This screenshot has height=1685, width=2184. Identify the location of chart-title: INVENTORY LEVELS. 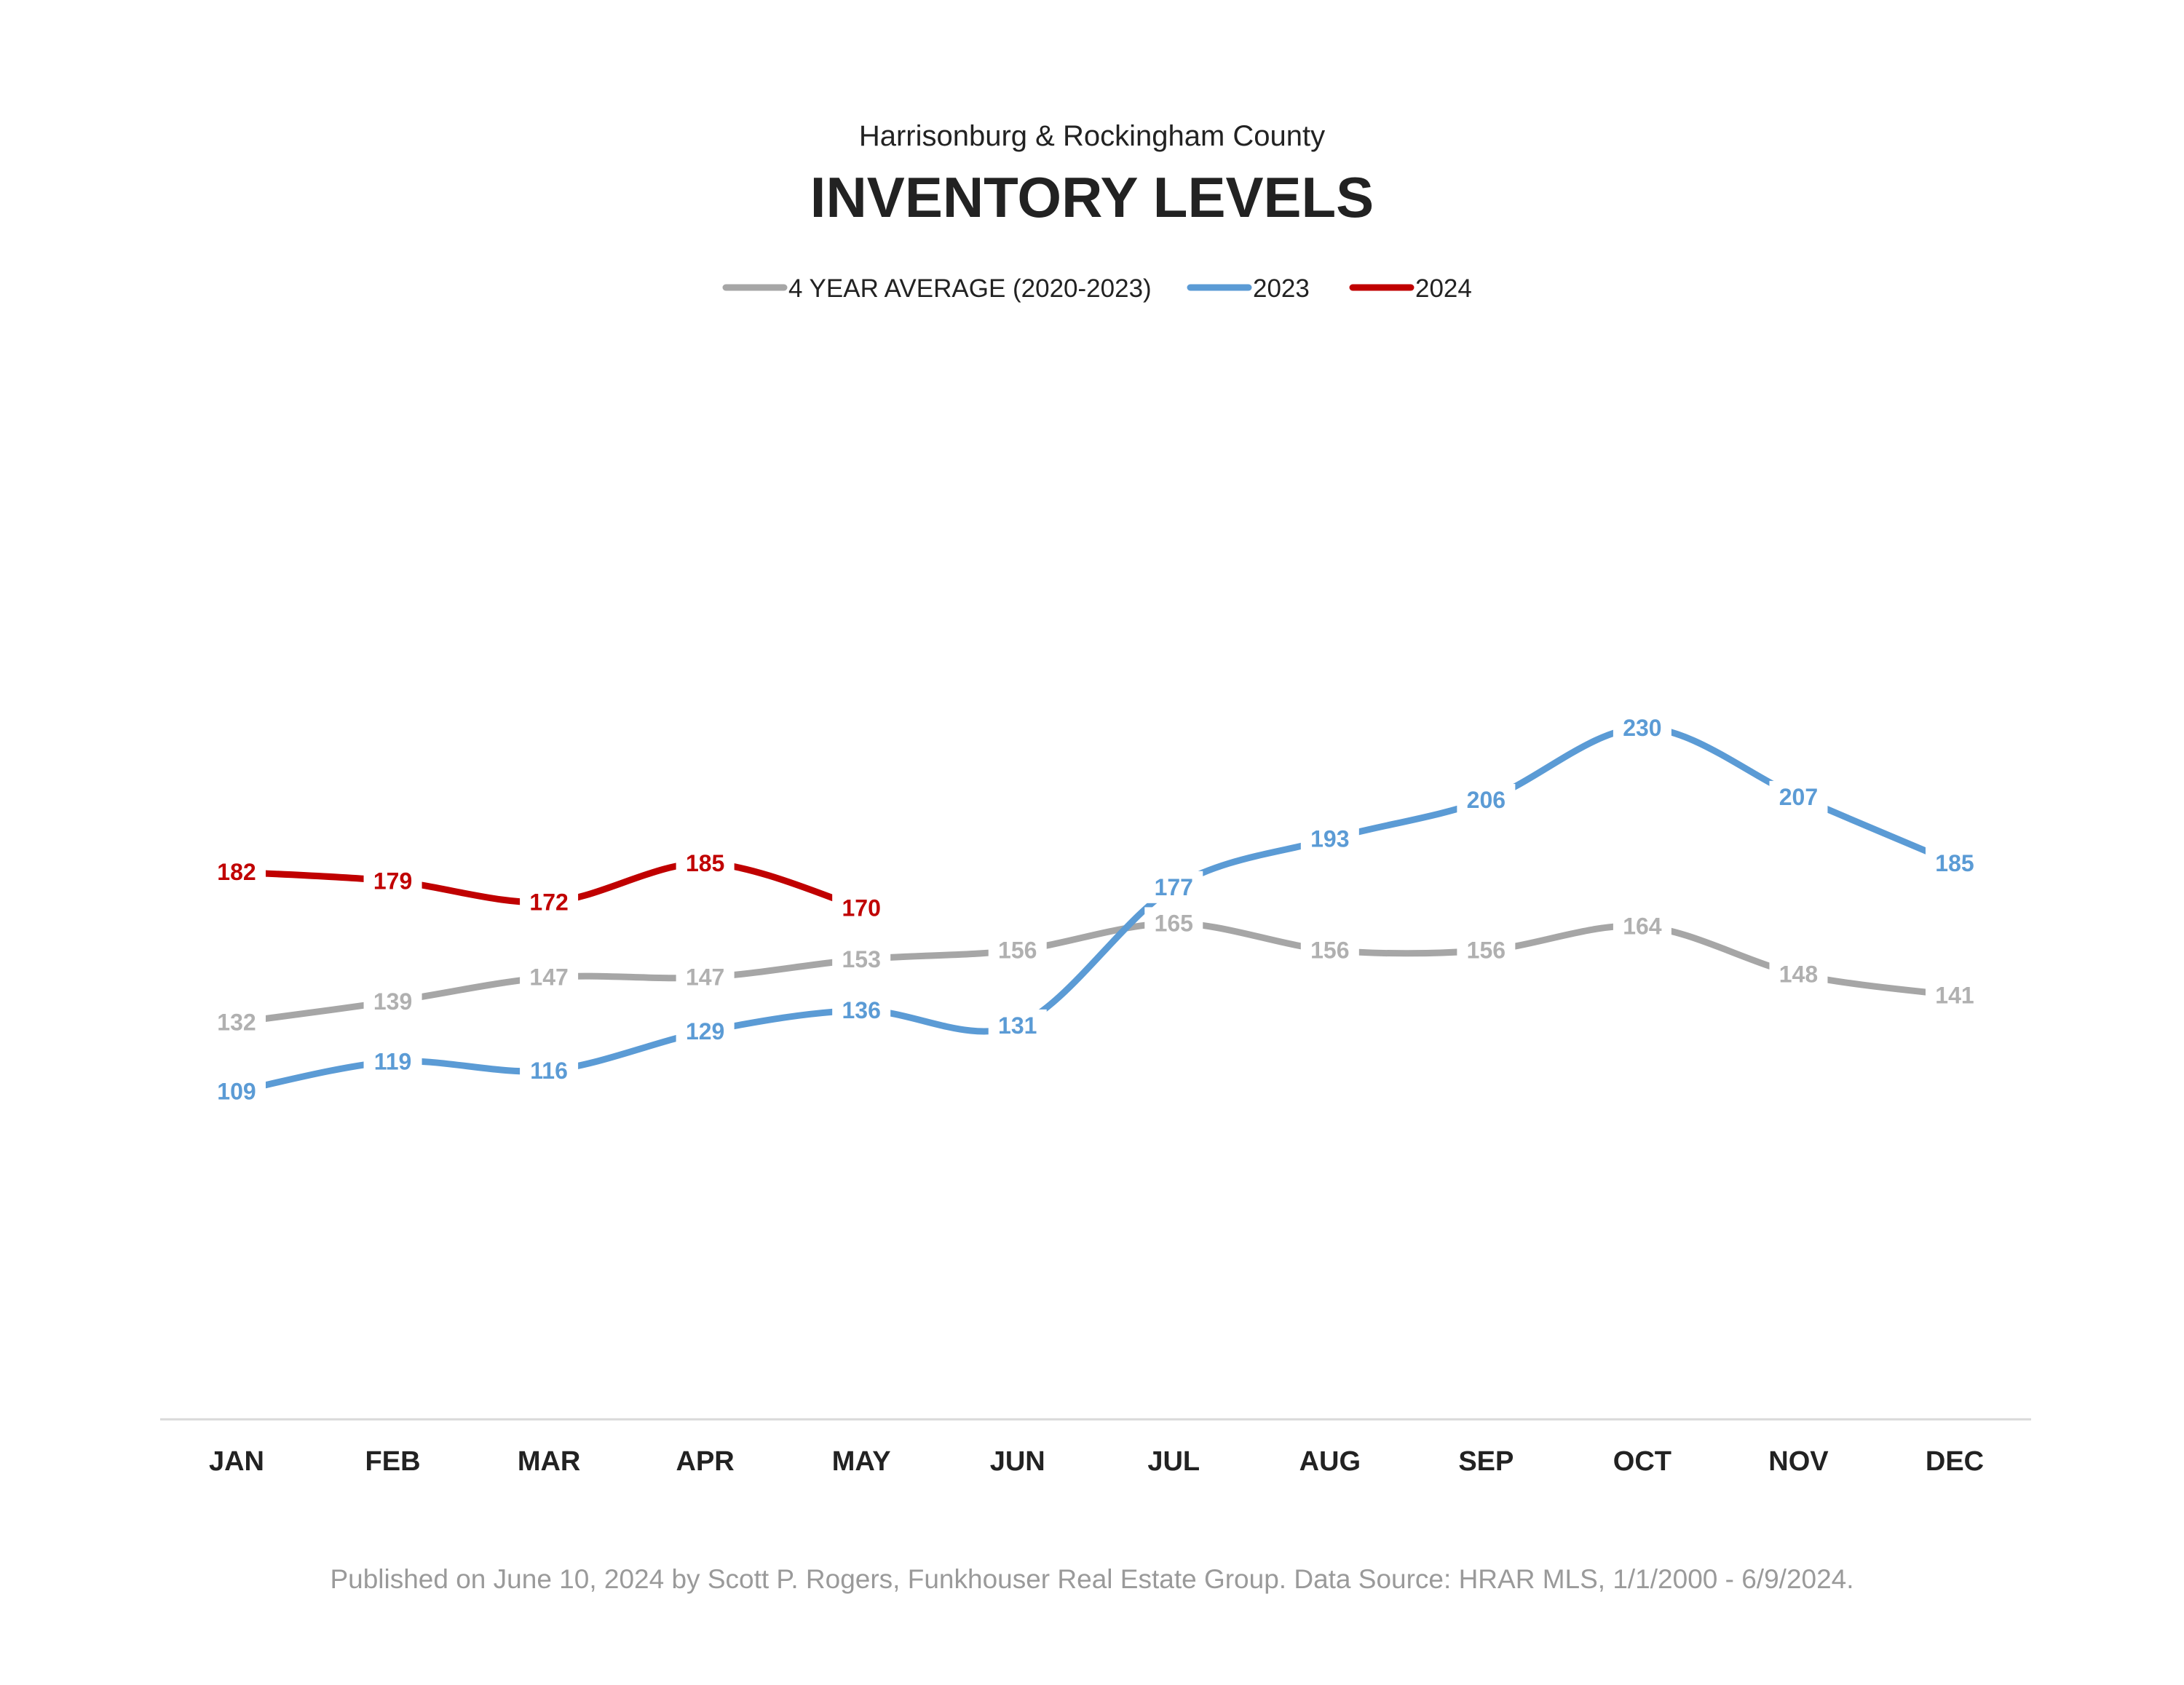
(1092, 197).